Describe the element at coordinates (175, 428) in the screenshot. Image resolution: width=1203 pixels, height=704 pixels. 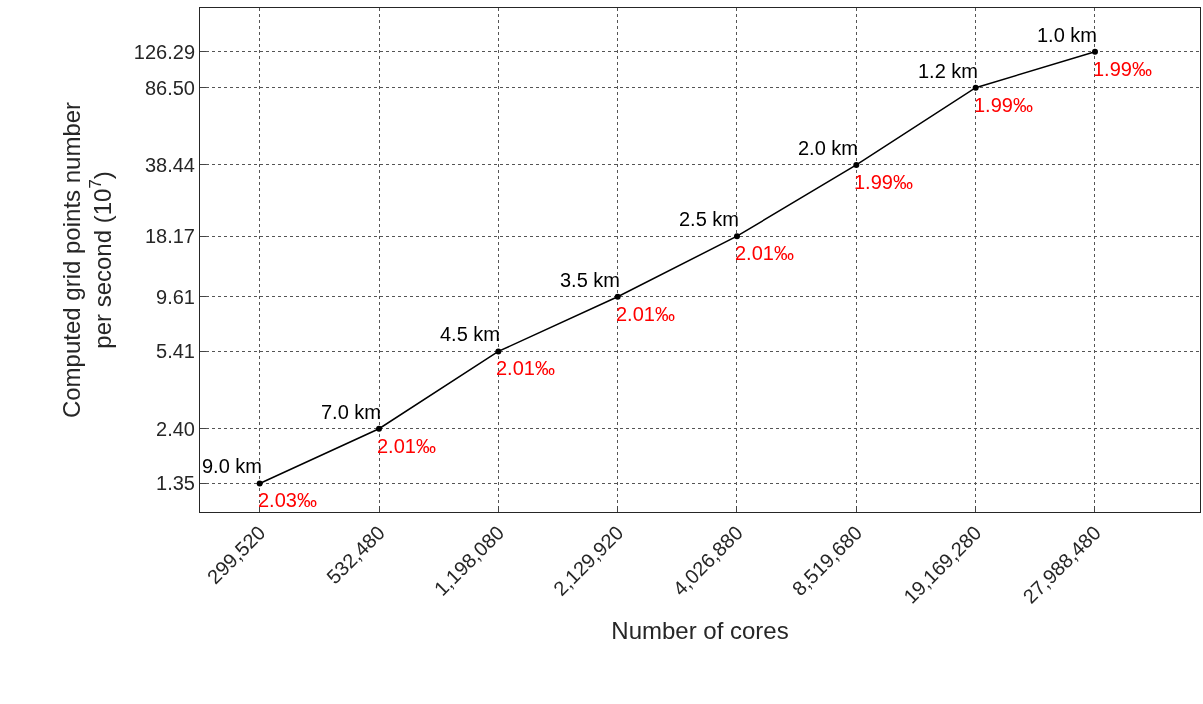
I see `y-tick-label: 2.40` at that location.